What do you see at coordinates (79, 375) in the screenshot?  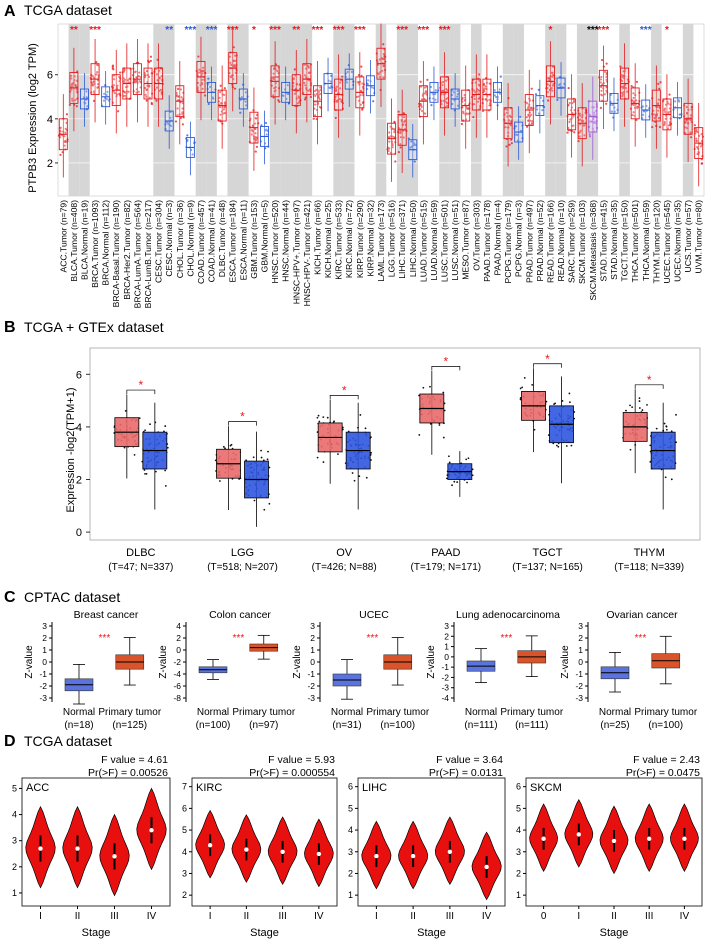 I see `panel-b-ytick-label: 6` at bounding box center [79, 375].